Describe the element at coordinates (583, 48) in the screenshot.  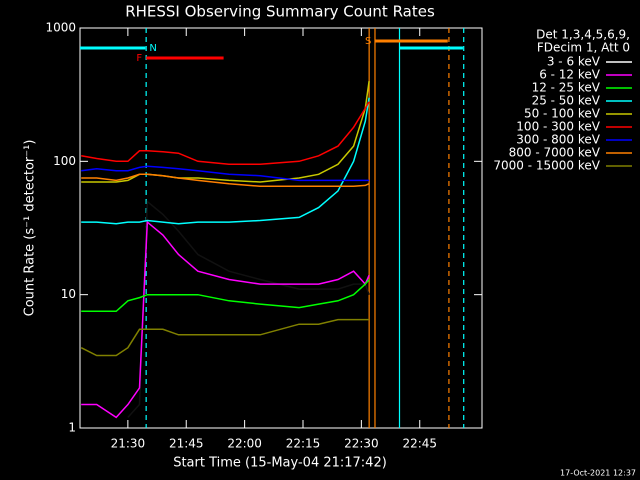
I see `legend-header: FDecim 1, Att 0` at that location.